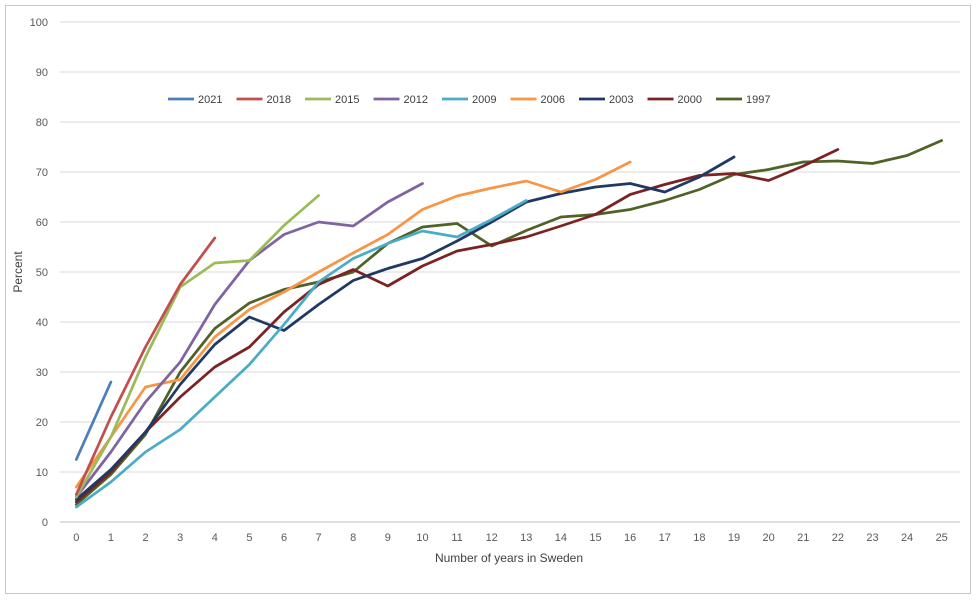 The height and width of the screenshot is (604, 978). Describe the element at coordinates (492, 538) in the screenshot. I see `x-tick-label: 12` at that location.